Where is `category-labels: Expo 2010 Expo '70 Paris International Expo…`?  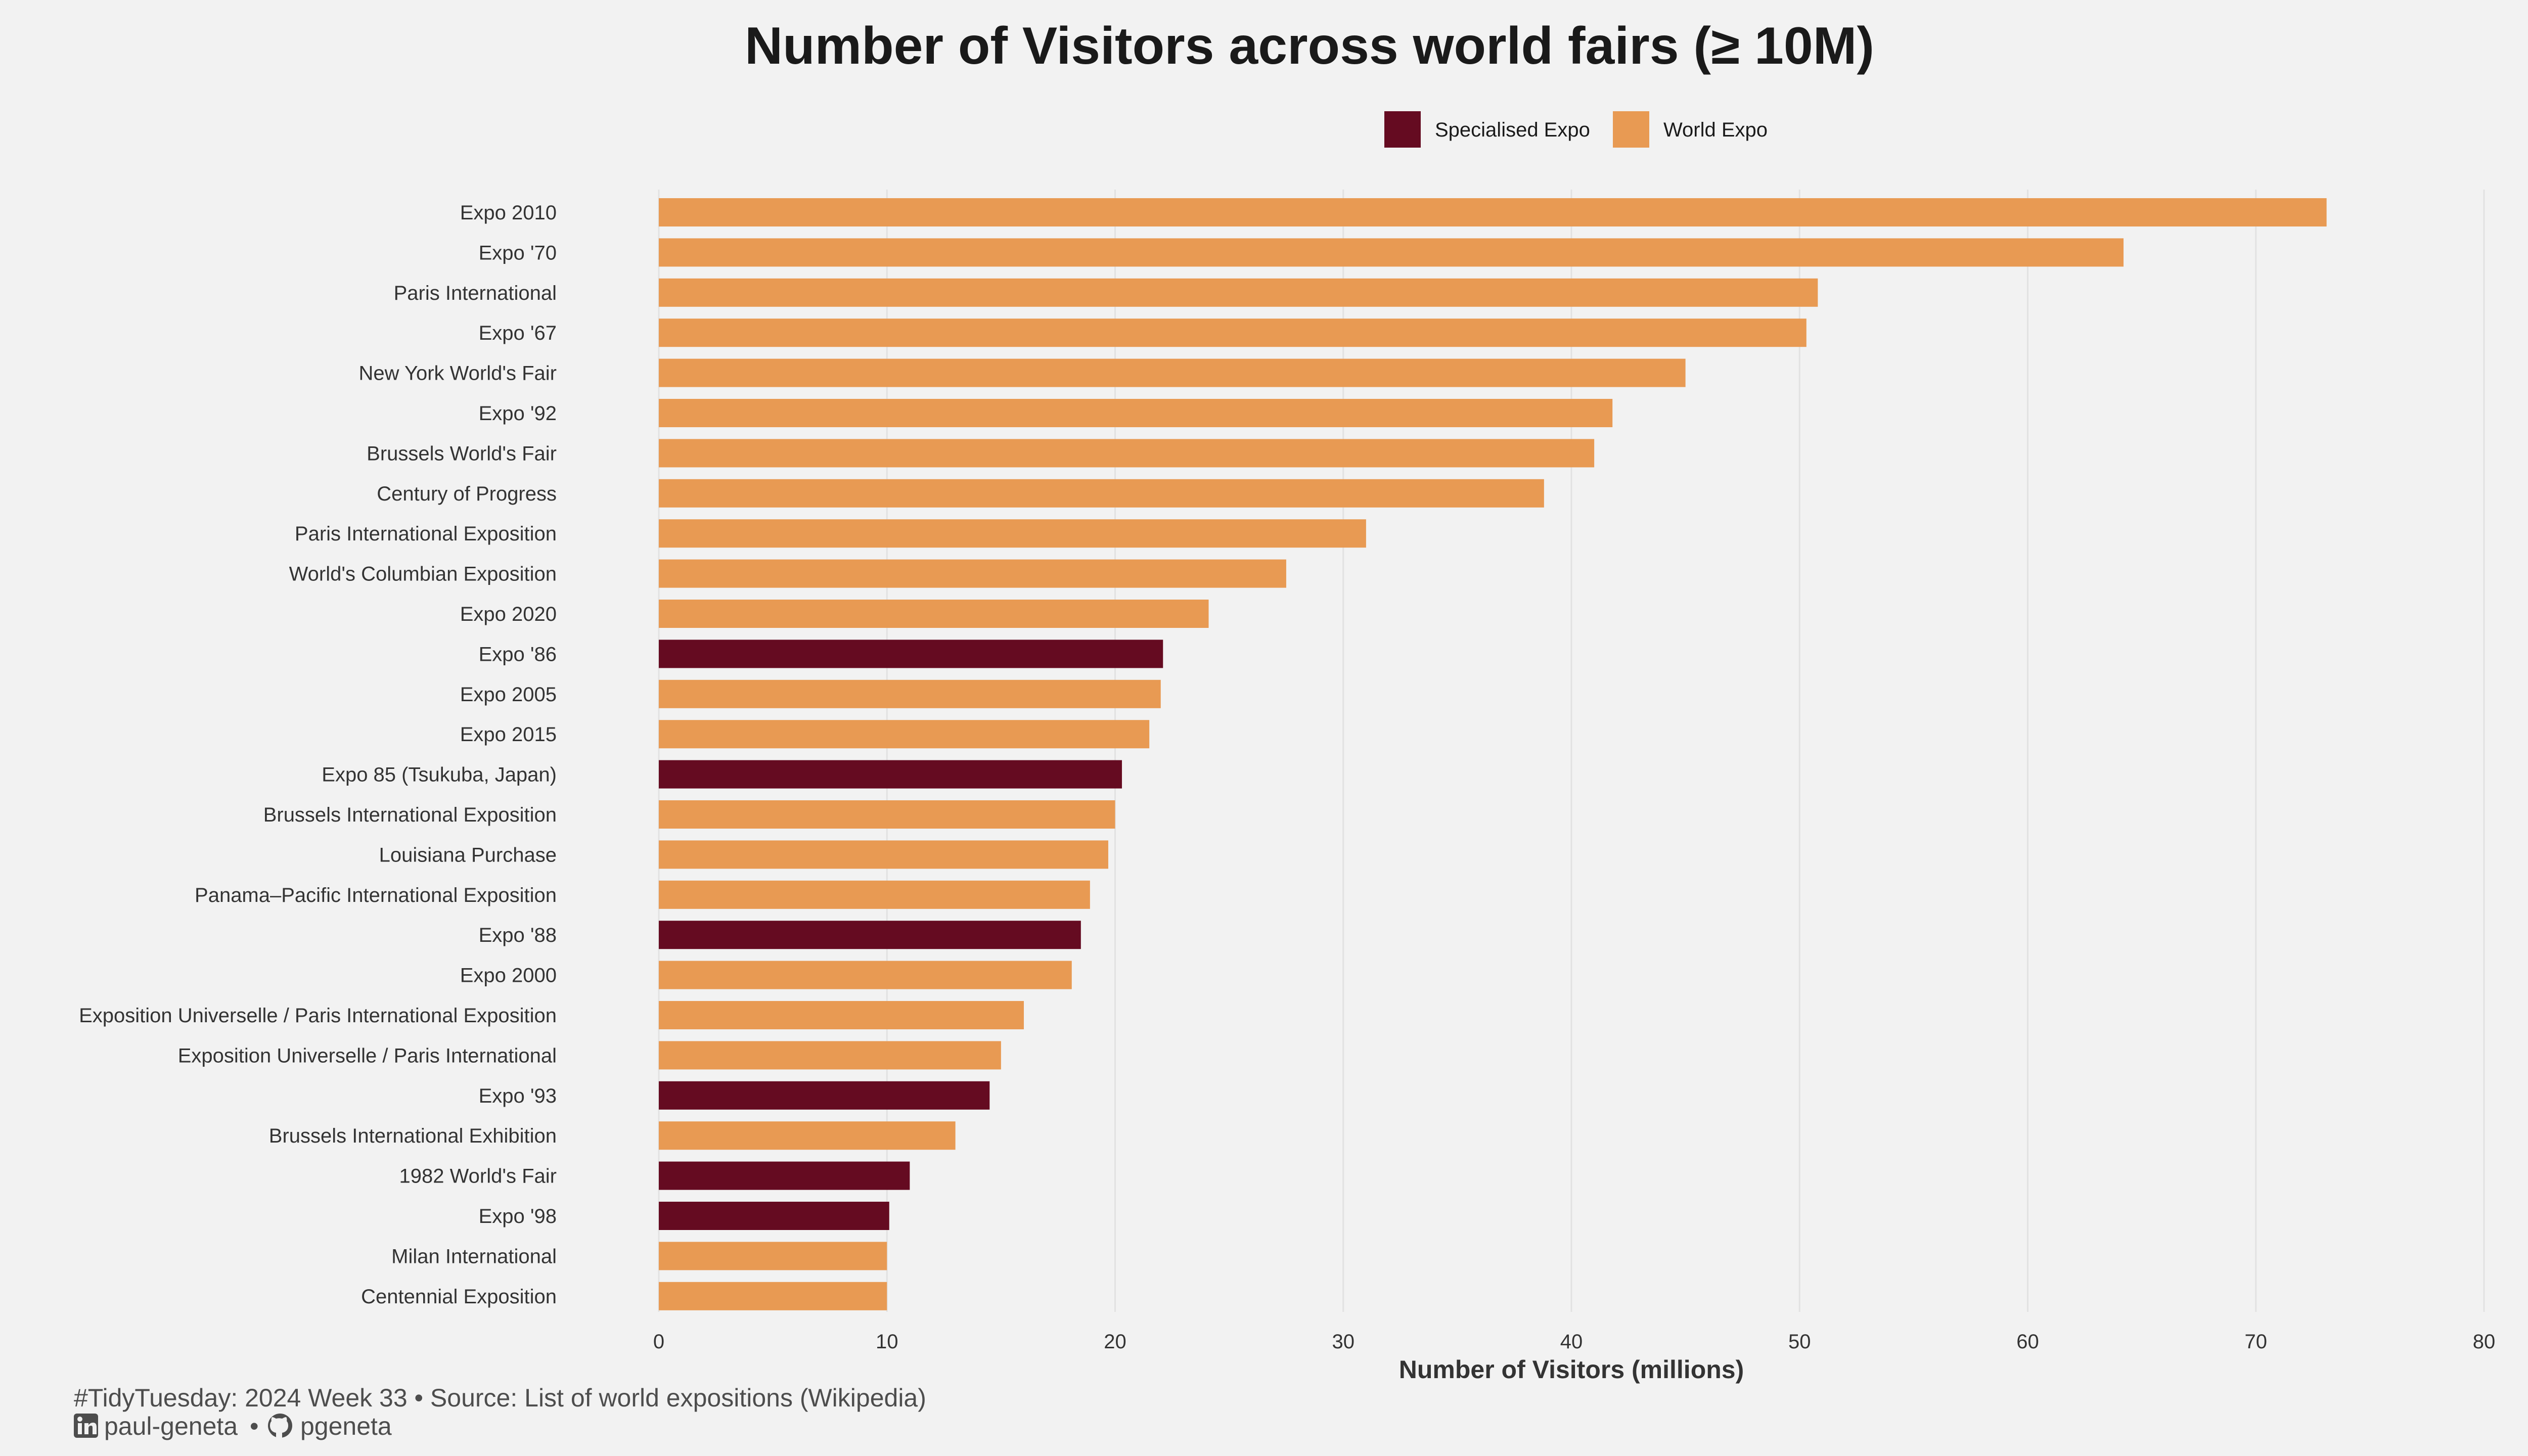
category-labels: Expo 2010 Expo '70 Paris International Expo… is located at coordinates (318, 755).